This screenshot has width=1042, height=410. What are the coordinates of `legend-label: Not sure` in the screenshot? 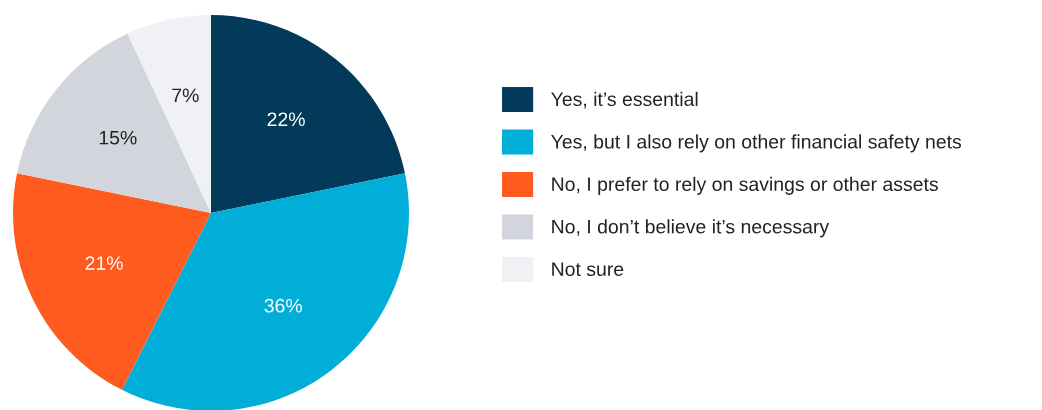 It's located at (588, 269).